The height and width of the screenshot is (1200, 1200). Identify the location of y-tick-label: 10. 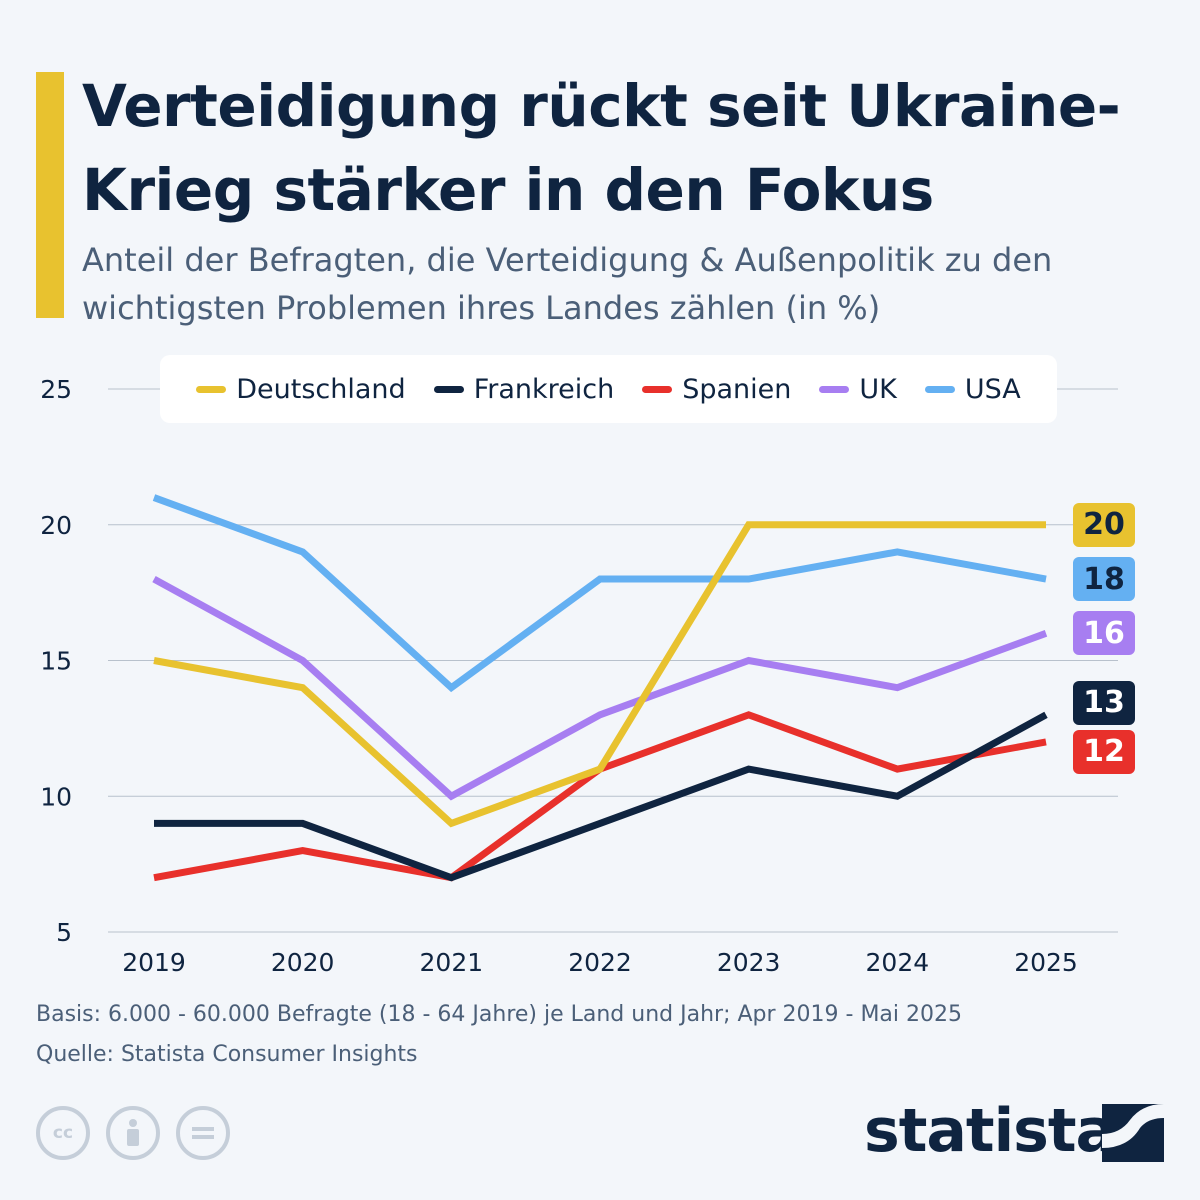
(56, 796).